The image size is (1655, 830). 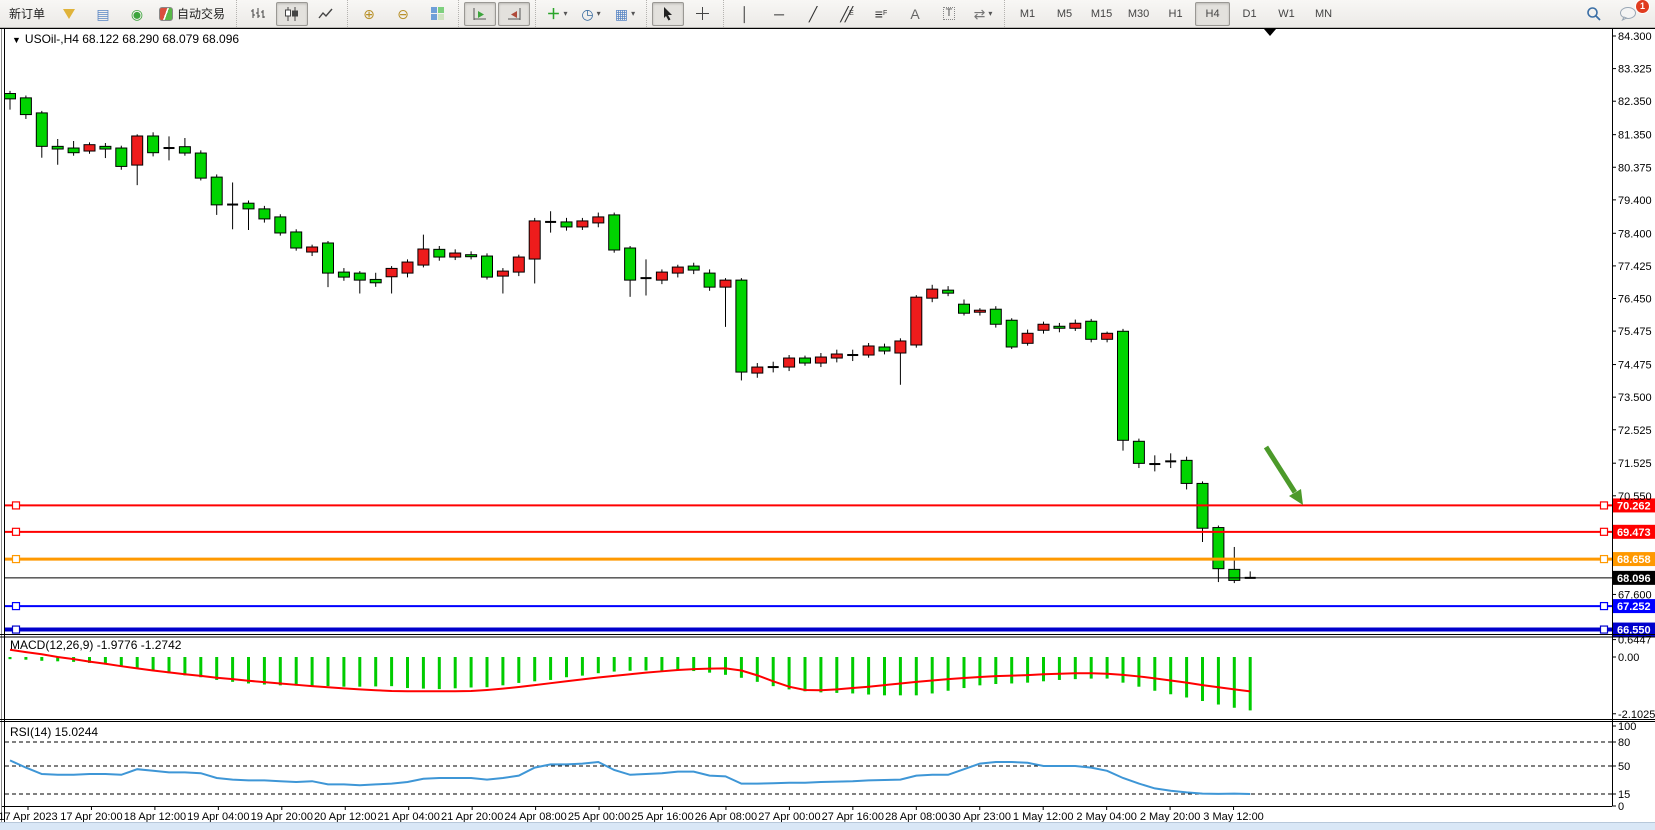 I want to click on timeframe-d1-button: D1, so click(x=1249, y=13).